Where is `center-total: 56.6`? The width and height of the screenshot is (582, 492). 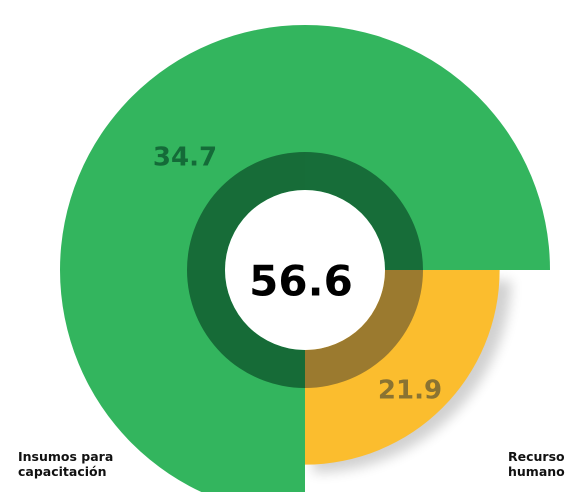
center-total: 56.6 is located at coordinates (301, 281).